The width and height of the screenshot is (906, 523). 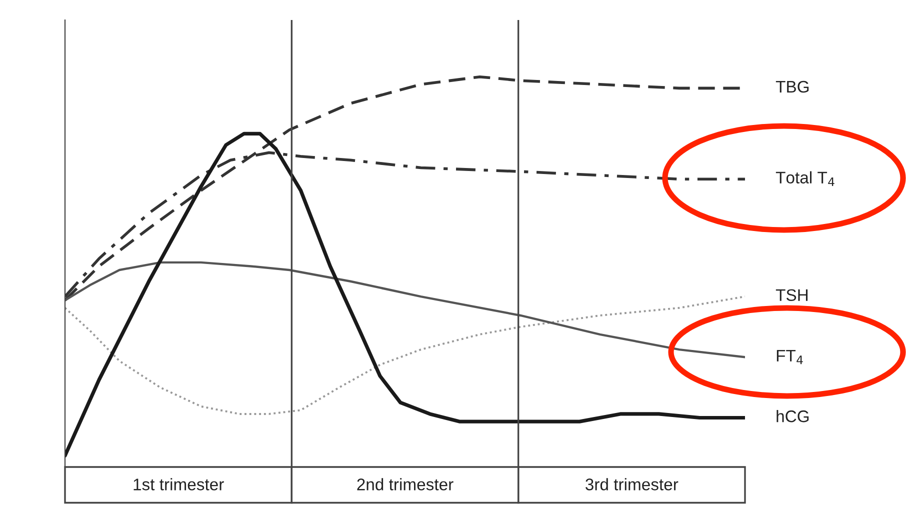 I want to click on series-label: FT$_{4}$, so click(x=789, y=357).